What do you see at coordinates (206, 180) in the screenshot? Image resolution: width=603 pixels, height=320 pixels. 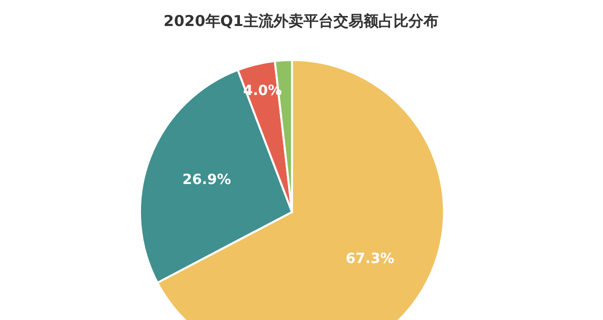 I see `data-label: 26.9%` at bounding box center [206, 180].